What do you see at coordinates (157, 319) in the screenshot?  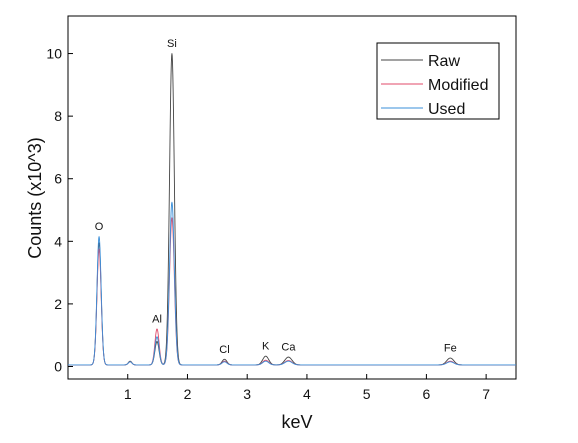 I see `peak-label-al: Al` at bounding box center [157, 319].